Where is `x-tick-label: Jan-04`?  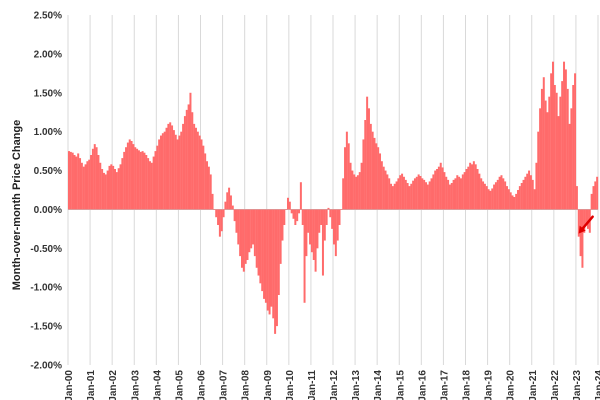 x-tick-label: Jan-04 is located at coordinates (157, 385).